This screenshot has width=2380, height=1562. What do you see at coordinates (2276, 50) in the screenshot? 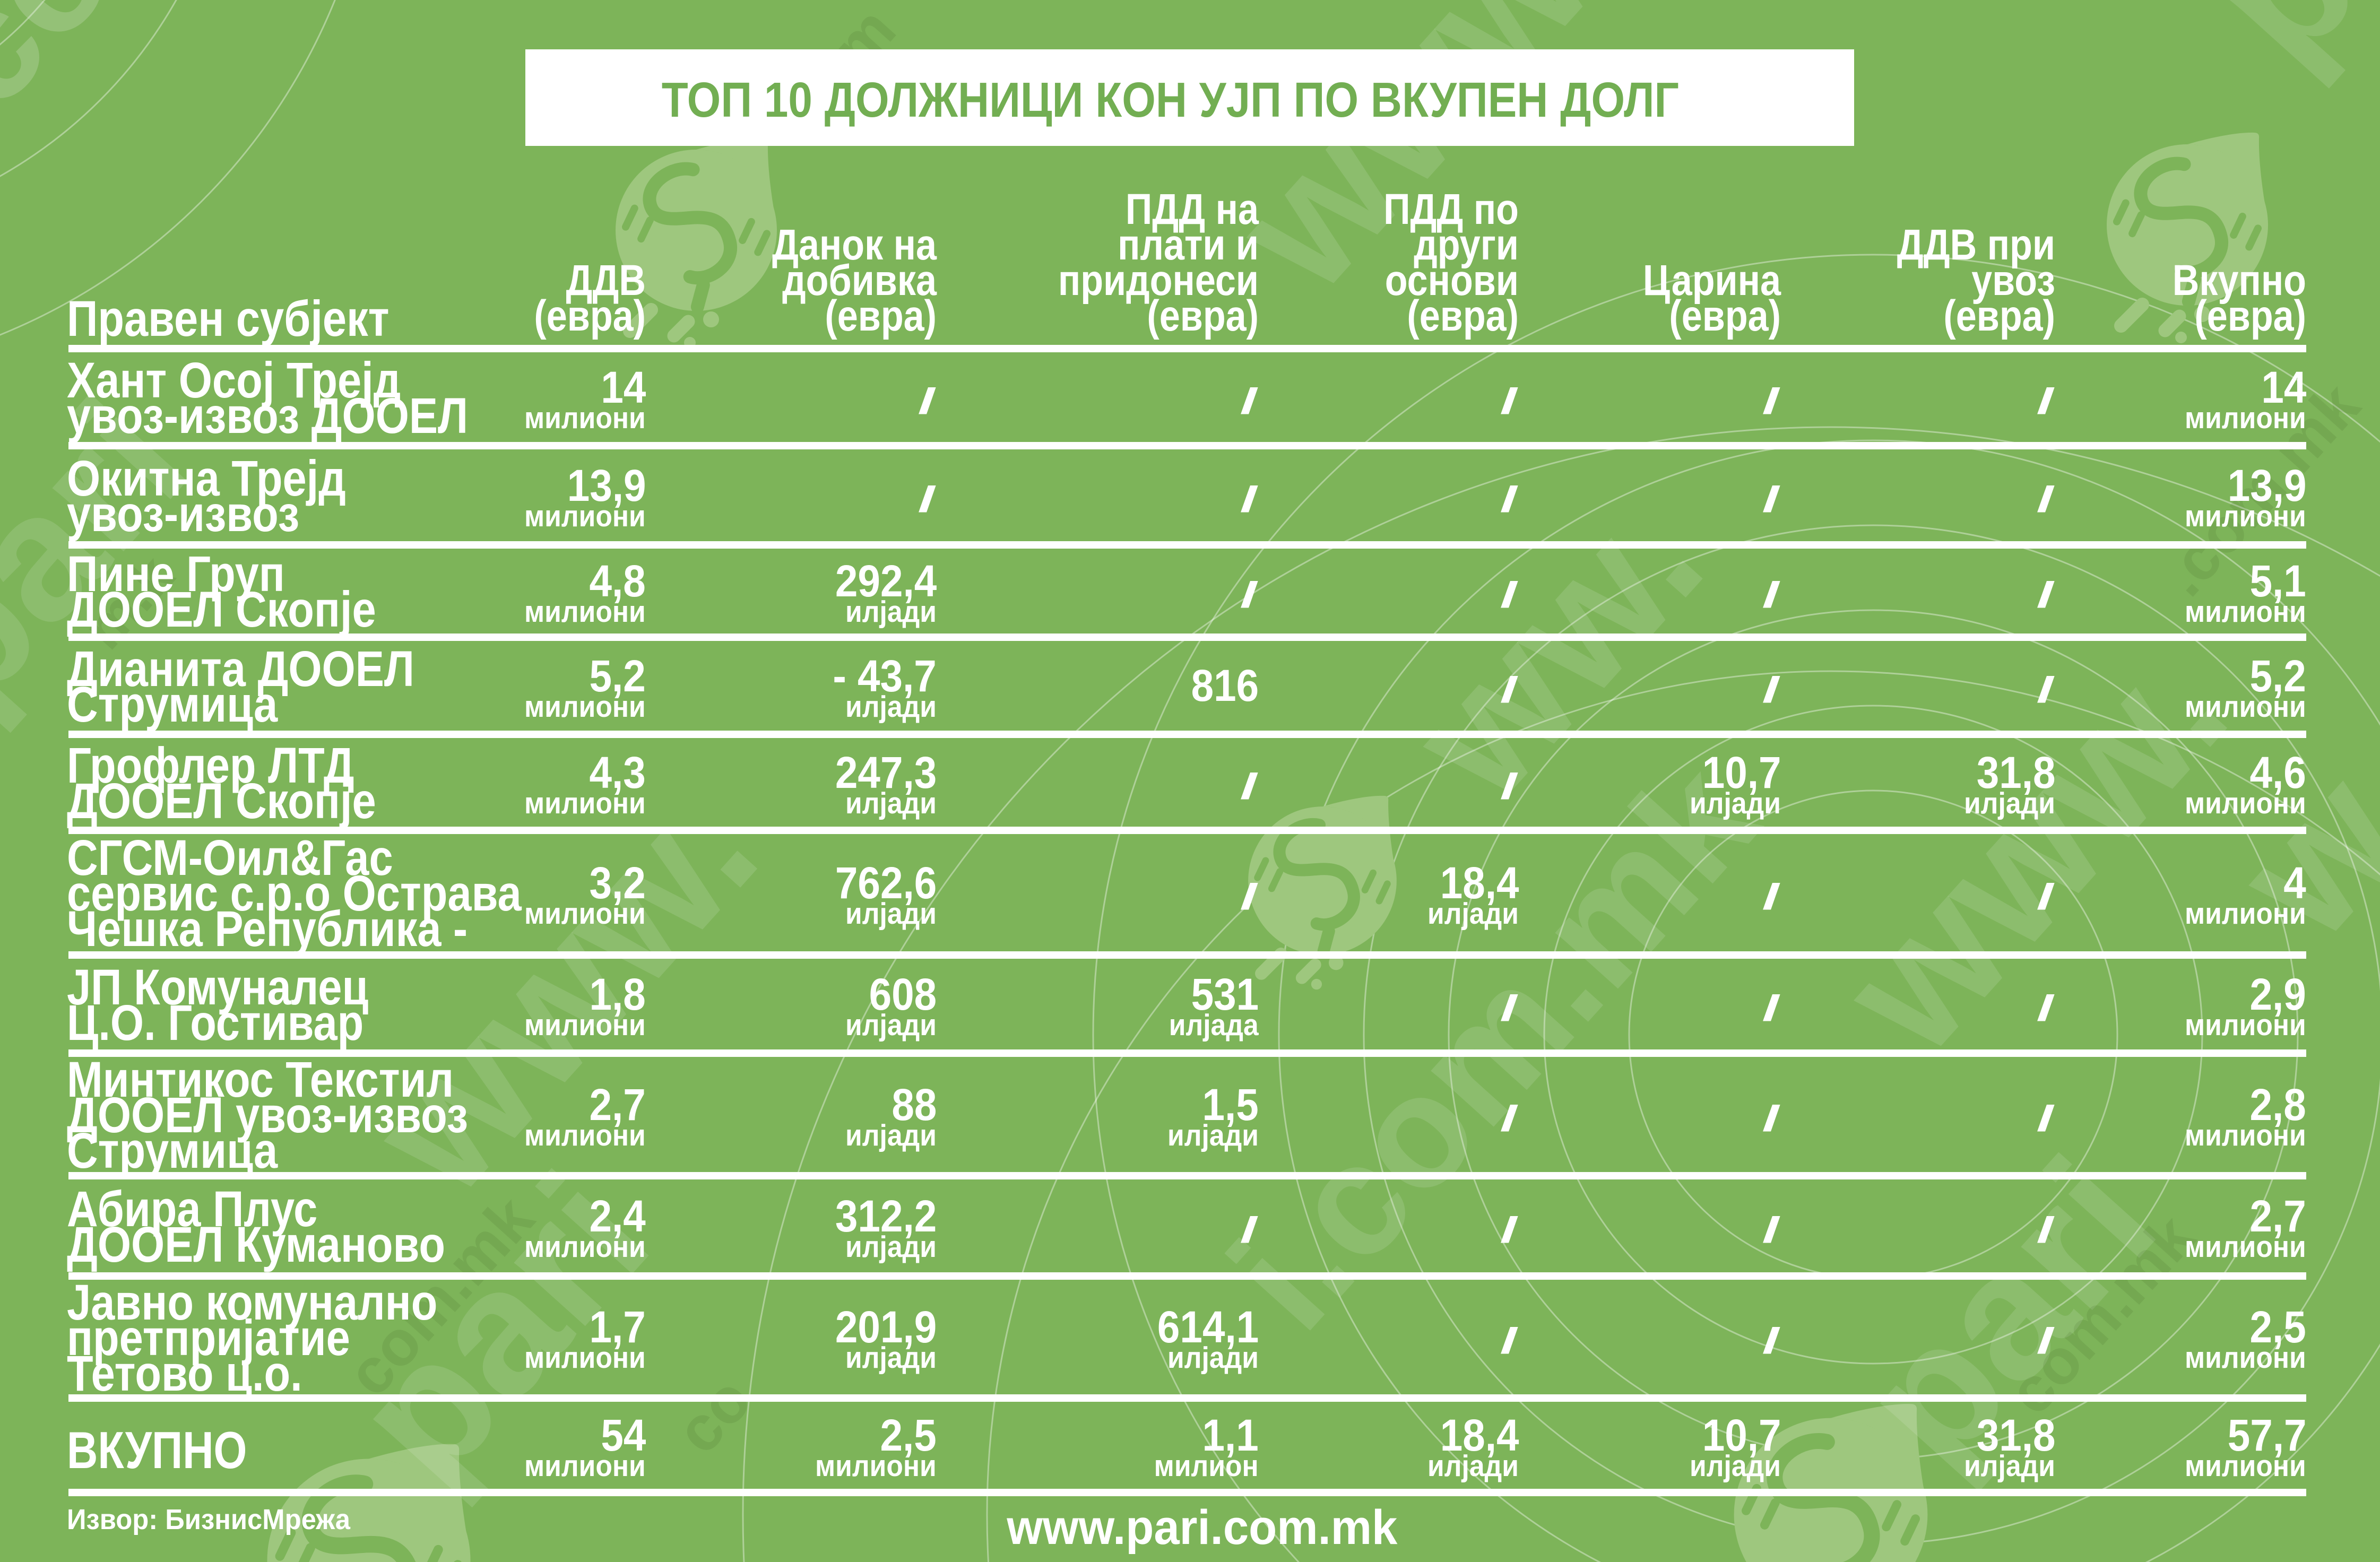
I see `svg-text: p` at bounding box center [2276, 50].